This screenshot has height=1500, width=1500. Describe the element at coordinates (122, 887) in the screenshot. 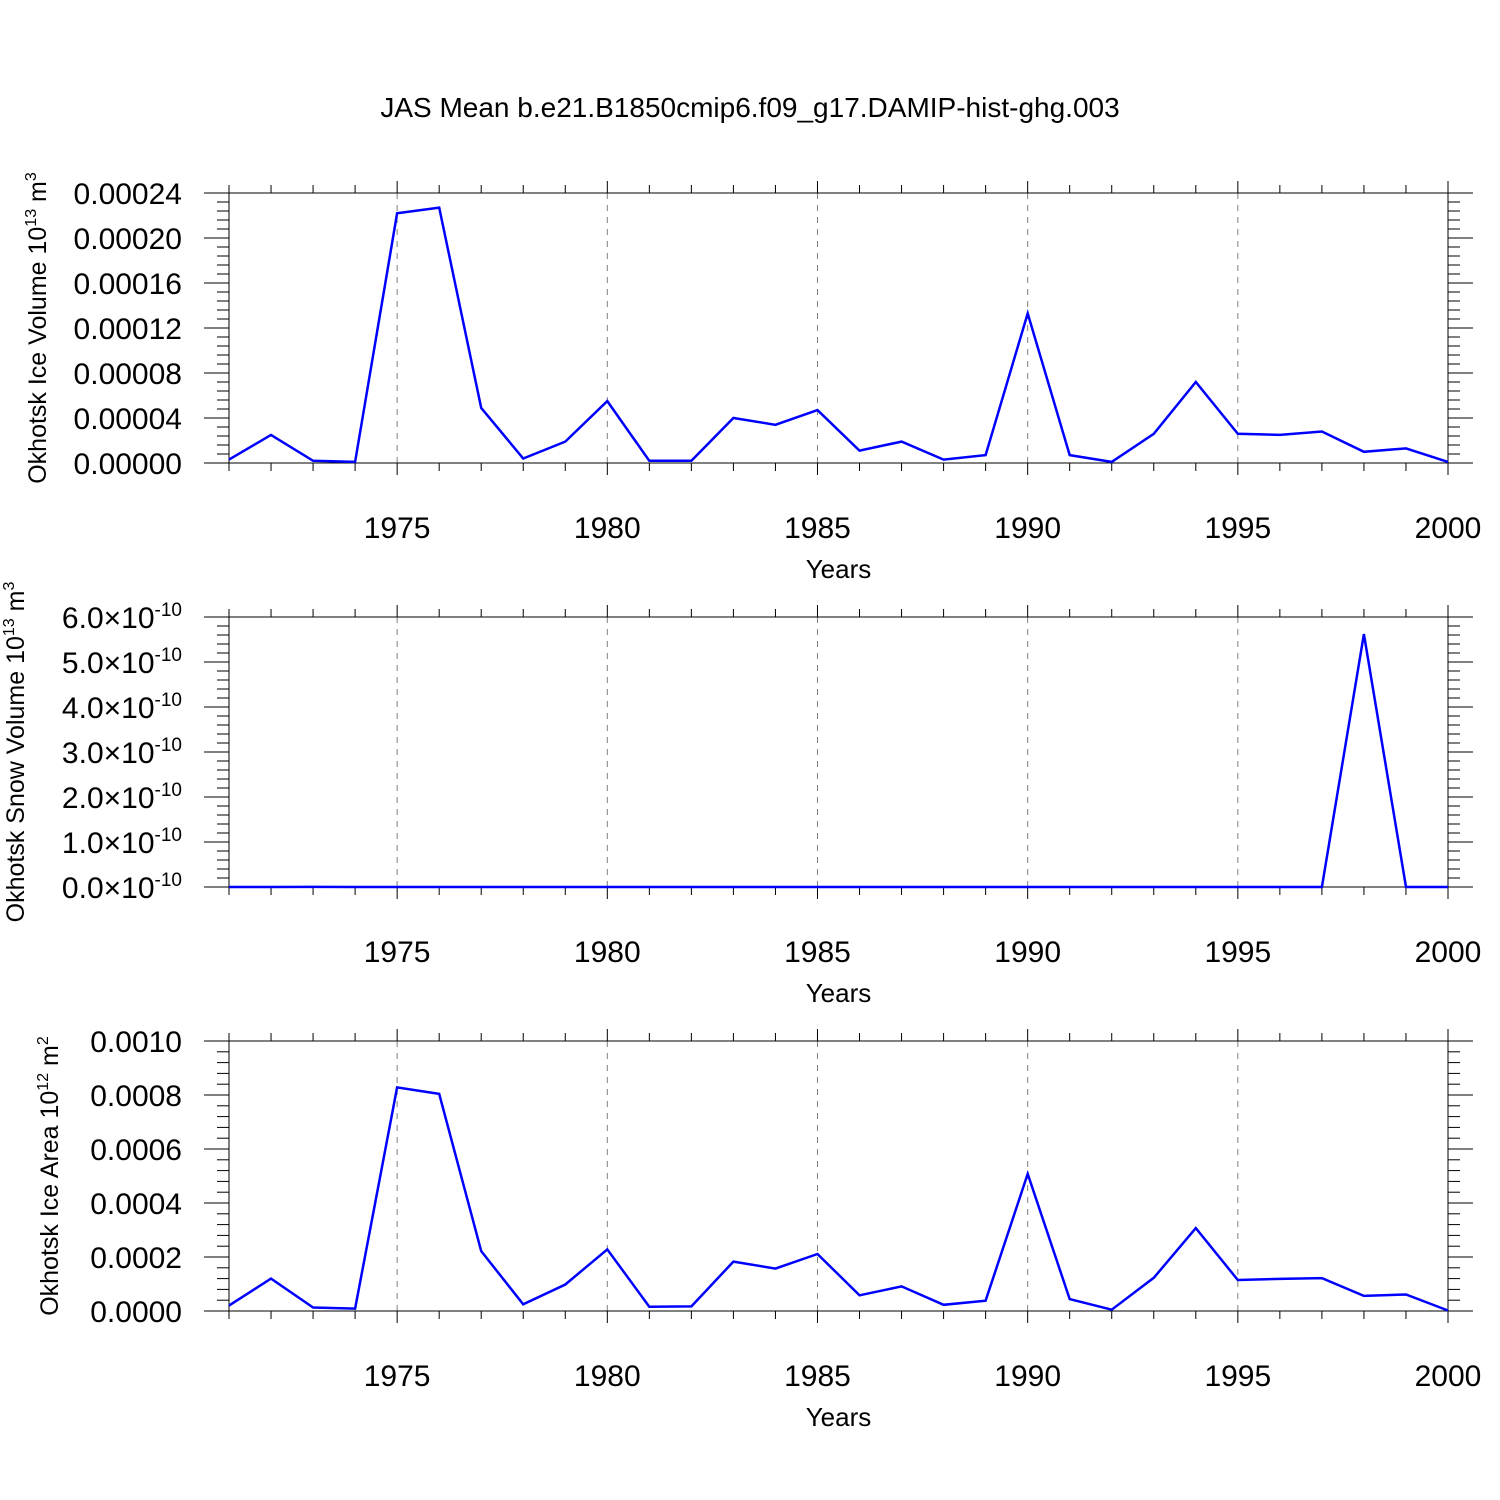

I see `y-tick-label: 0.0×10⁻¹⁰` at that location.